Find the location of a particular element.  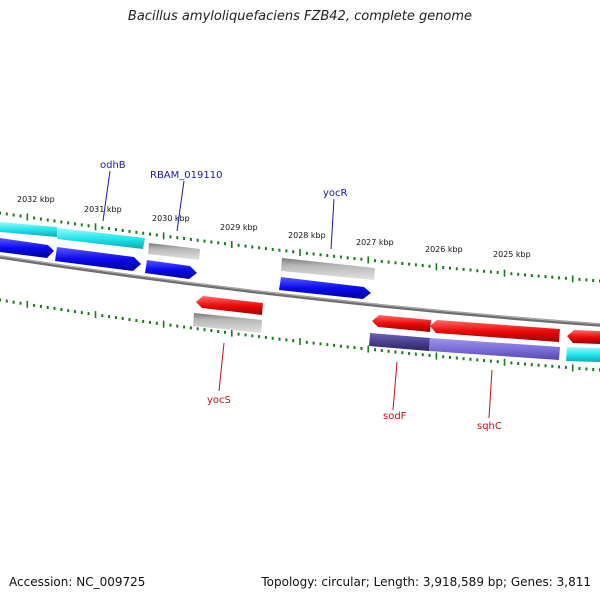

gene-label-yocR: yocR is located at coordinates (335, 193).